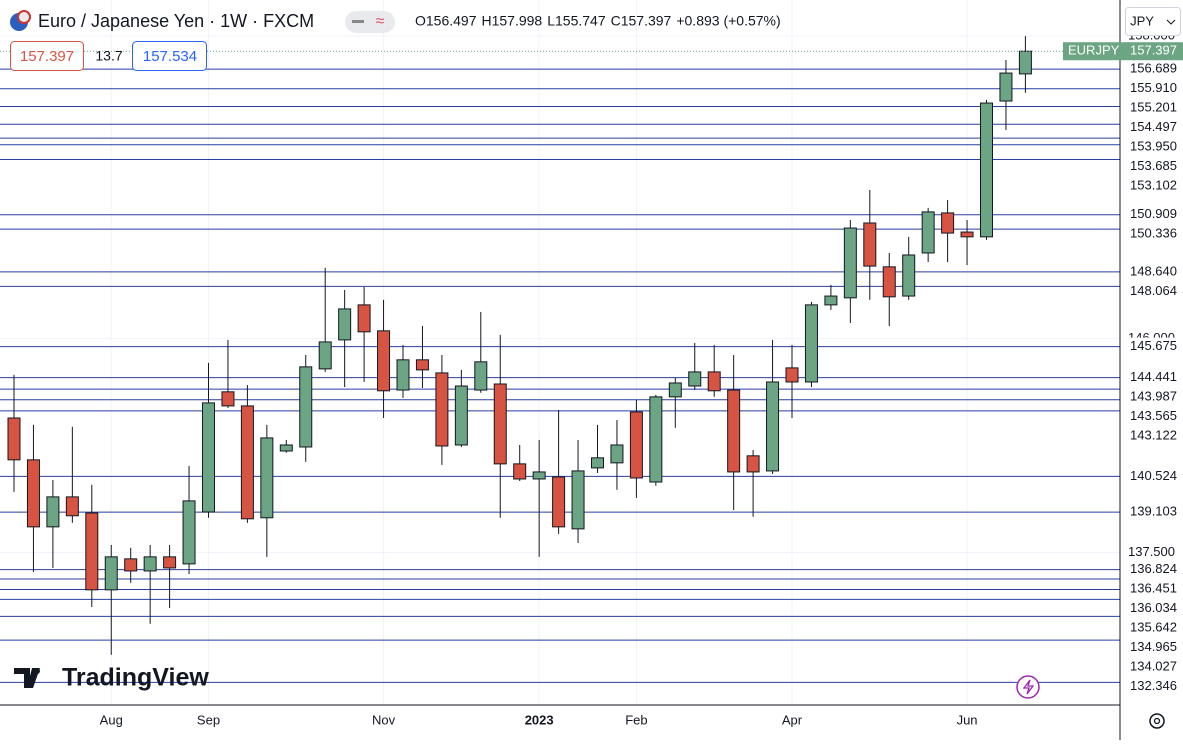 The image size is (1183, 745). I want to click on indicator-toggle, so click(370, 22).